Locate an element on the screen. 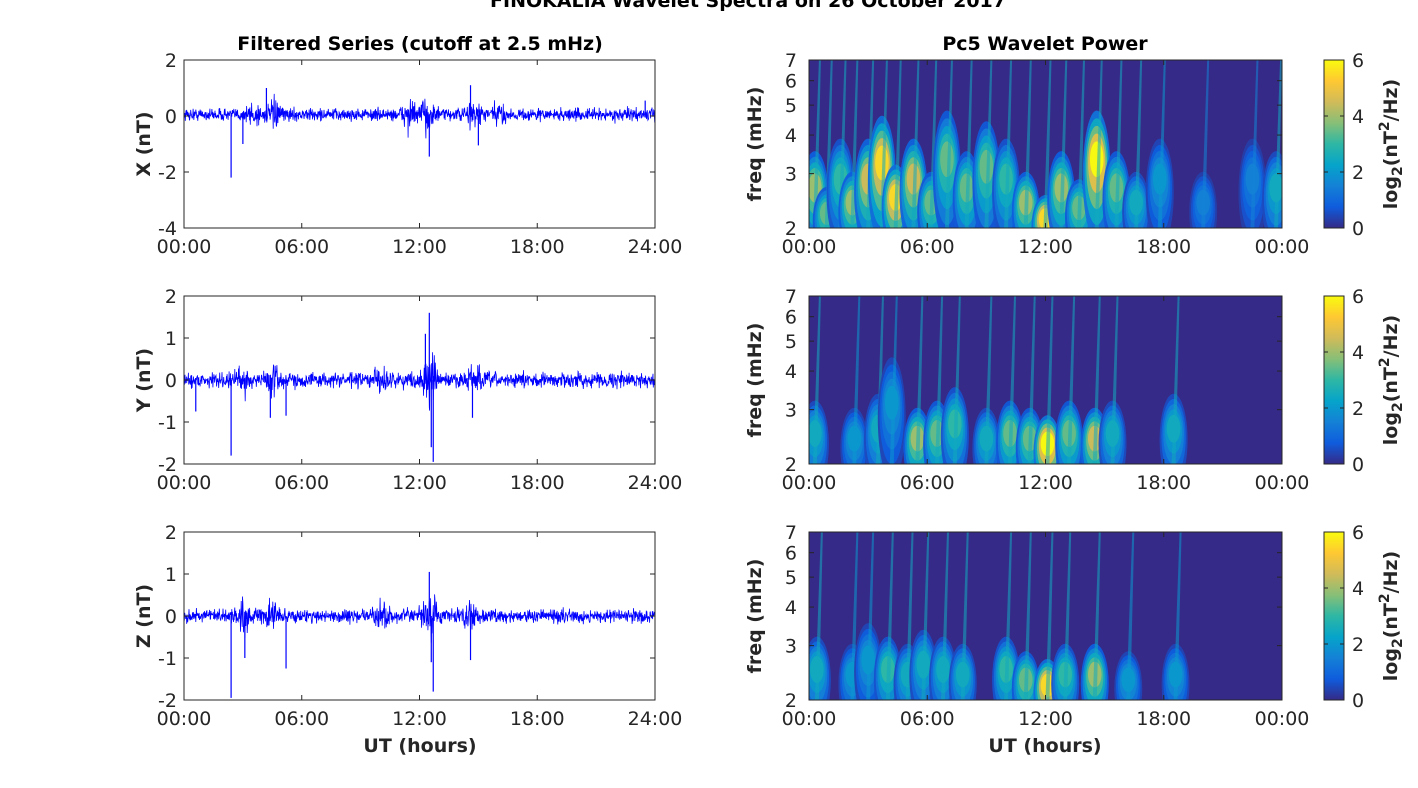  series-panel-z: -2 -1 0 1 2 00:00 06:00 12:00 18:00 24:00 Z (nT) is located at coordinates (407, 626).